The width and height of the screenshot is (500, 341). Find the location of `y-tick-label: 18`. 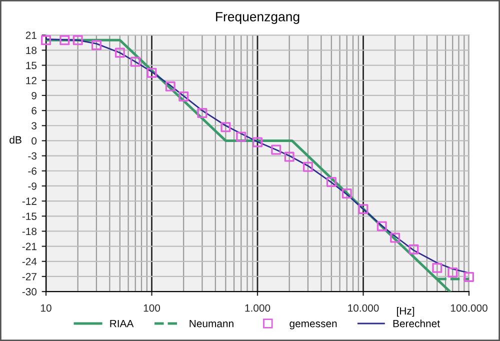

y-tick-label: 18 is located at coordinates (31, 50).